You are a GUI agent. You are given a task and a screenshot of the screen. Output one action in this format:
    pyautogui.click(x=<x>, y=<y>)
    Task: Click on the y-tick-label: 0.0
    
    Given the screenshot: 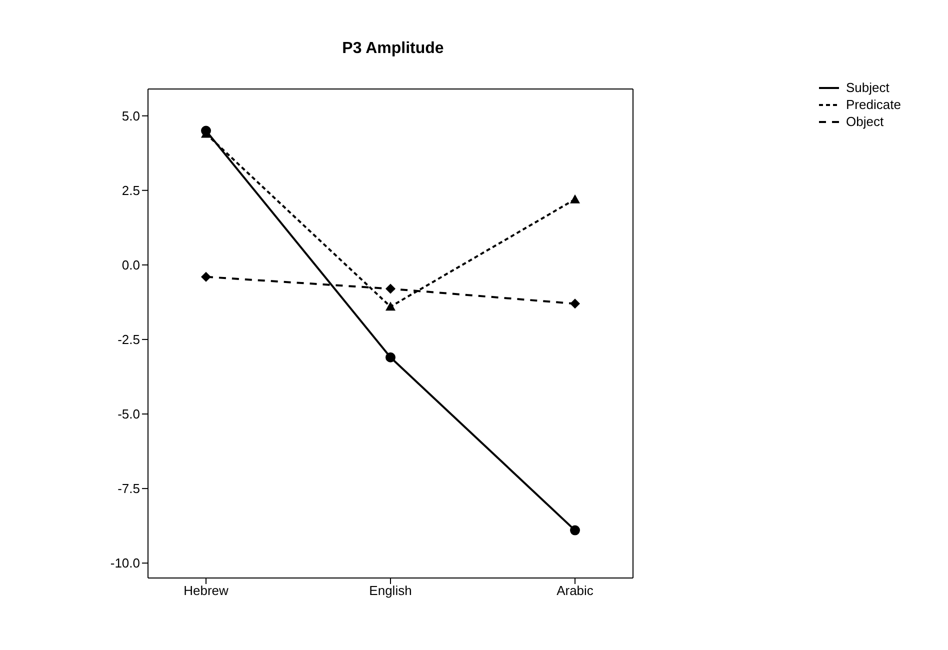 What is the action you would take?
    pyautogui.click(x=131, y=265)
    